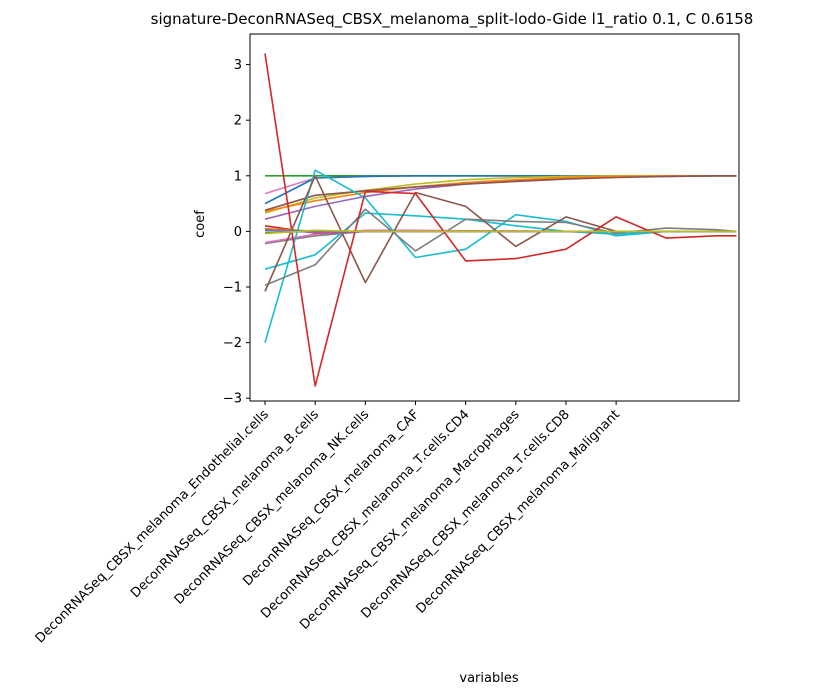 The image size is (833, 695). What do you see at coordinates (232, 288) in the screenshot?
I see `y-tick-label: −1` at bounding box center [232, 288].